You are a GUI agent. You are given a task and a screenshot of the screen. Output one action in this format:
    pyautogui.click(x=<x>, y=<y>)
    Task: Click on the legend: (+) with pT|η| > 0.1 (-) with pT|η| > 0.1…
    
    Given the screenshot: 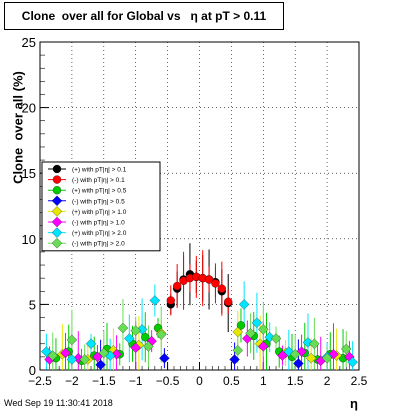 What is the action you would take?
    pyautogui.click(x=101, y=206)
    